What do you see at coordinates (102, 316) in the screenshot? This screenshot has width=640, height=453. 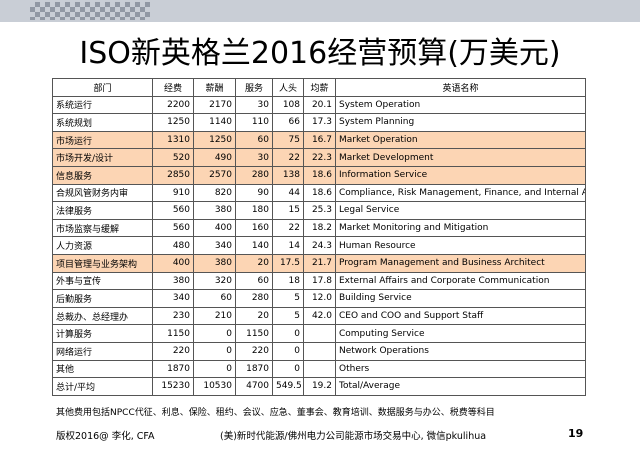 I see `table-cell: 总裁办、总经理办` at bounding box center [102, 316].